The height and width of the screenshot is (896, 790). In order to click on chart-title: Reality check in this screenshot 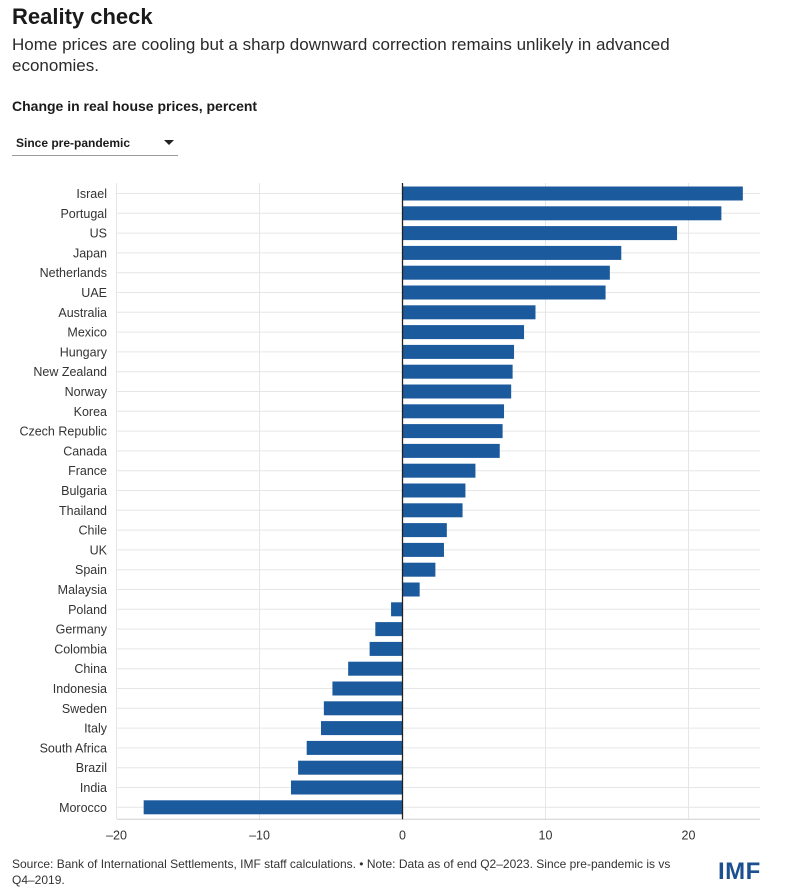, I will do `click(82, 16)`.